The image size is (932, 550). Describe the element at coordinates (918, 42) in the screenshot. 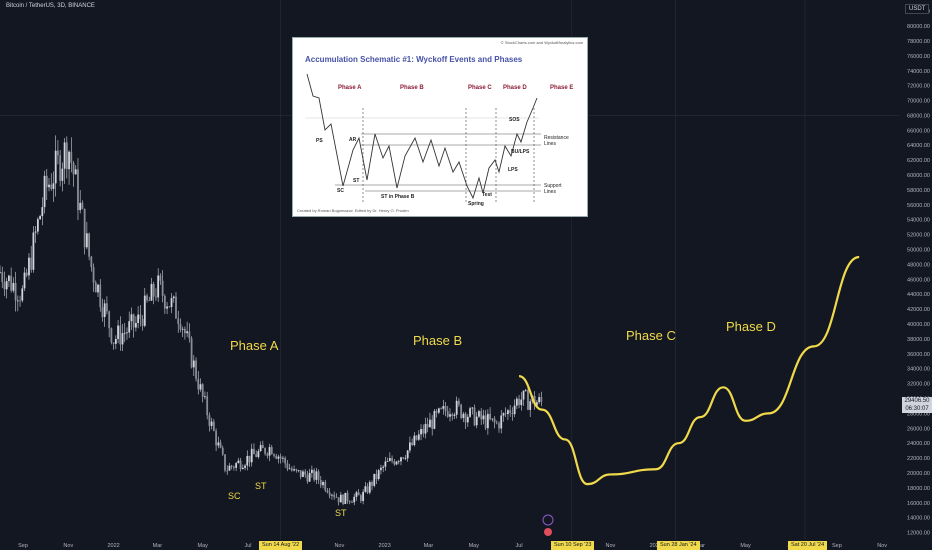

I see `y-tick-label: 78000.00` at that location.